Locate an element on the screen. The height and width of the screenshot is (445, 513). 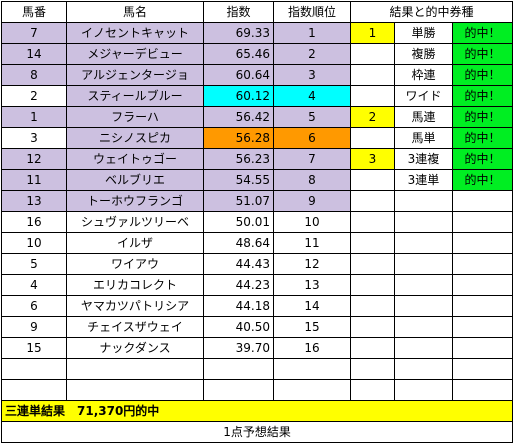
table-row: 9 チェイスザウェイ 40.50 15 is located at coordinates (257, 327).